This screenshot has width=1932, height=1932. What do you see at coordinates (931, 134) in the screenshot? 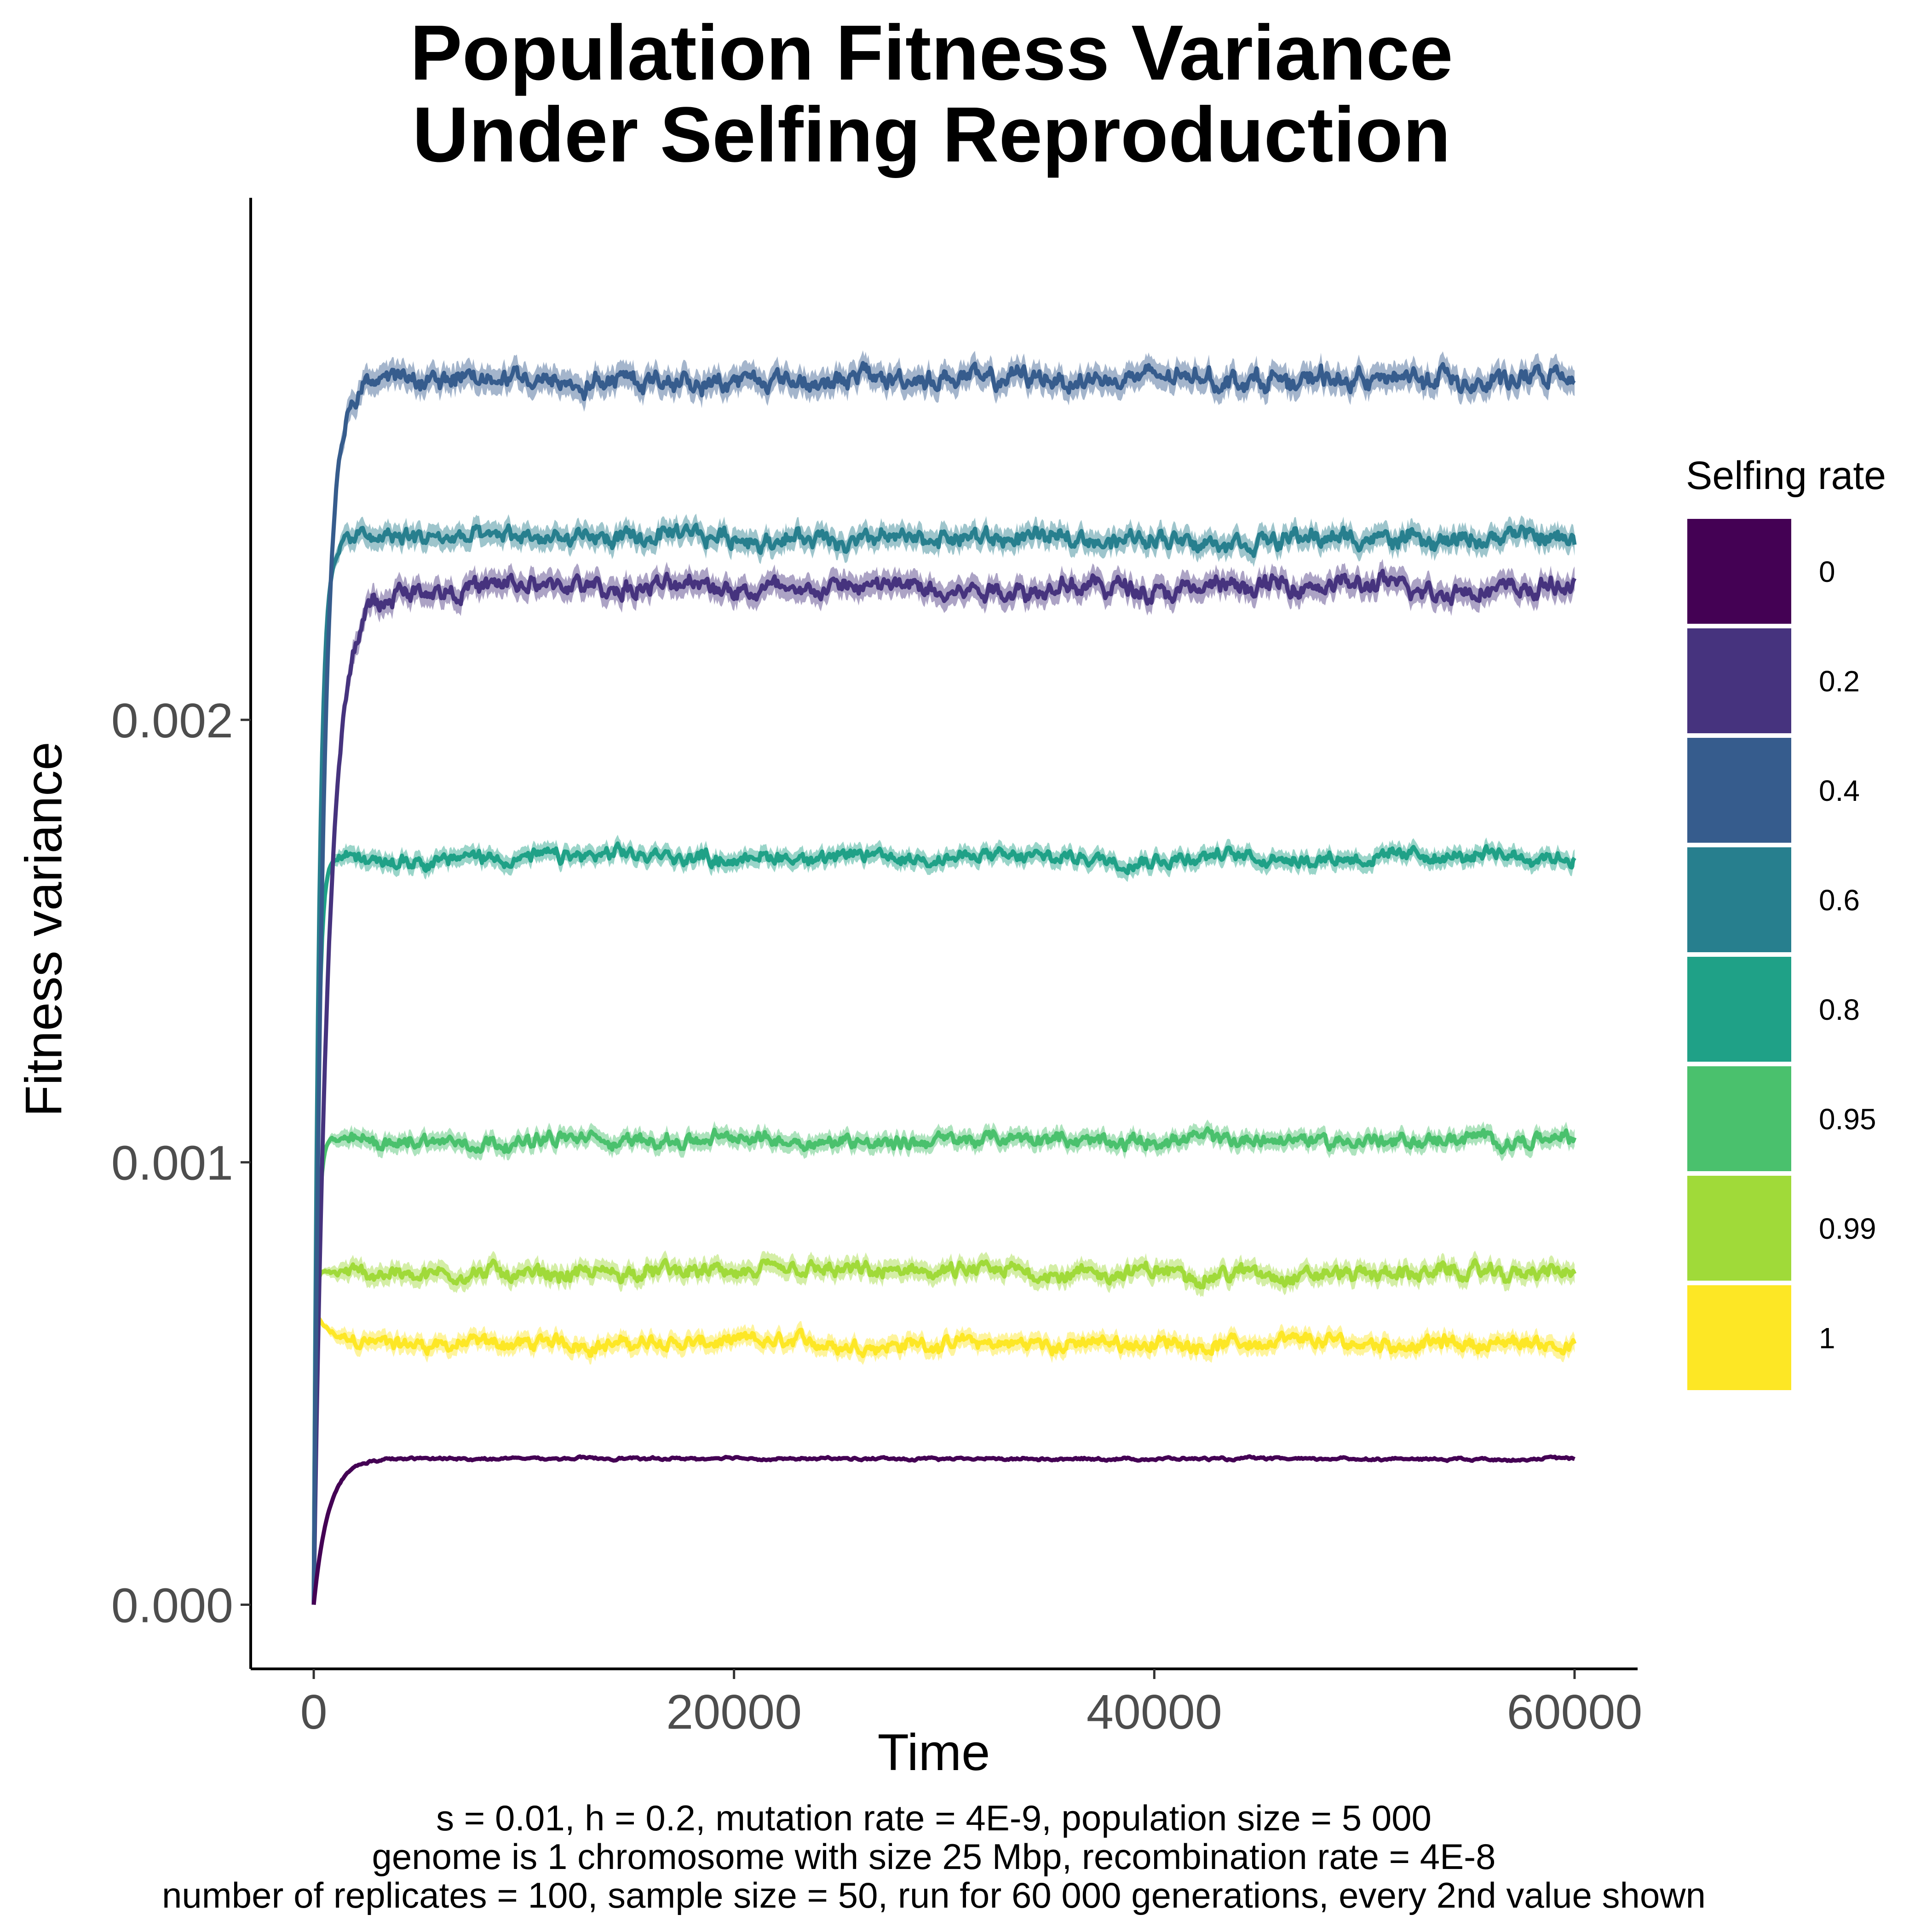
I see `chart-title-line-2: Under Selfing Reproduction` at bounding box center [931, 134].